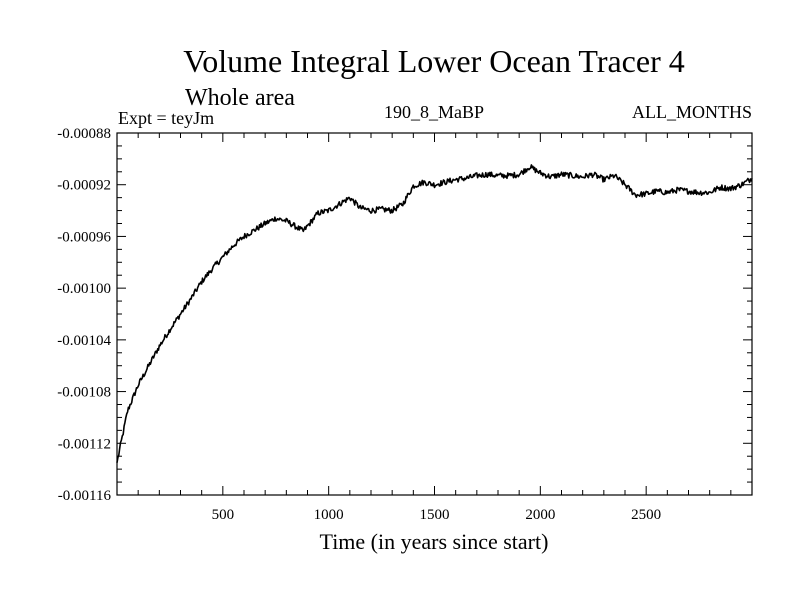 This screenshot has height=600, width=800. What do you see at coordinates (540, 515) in the screenshot?
I see `x-tick-label: 2000` at bounding box center [540, 515].